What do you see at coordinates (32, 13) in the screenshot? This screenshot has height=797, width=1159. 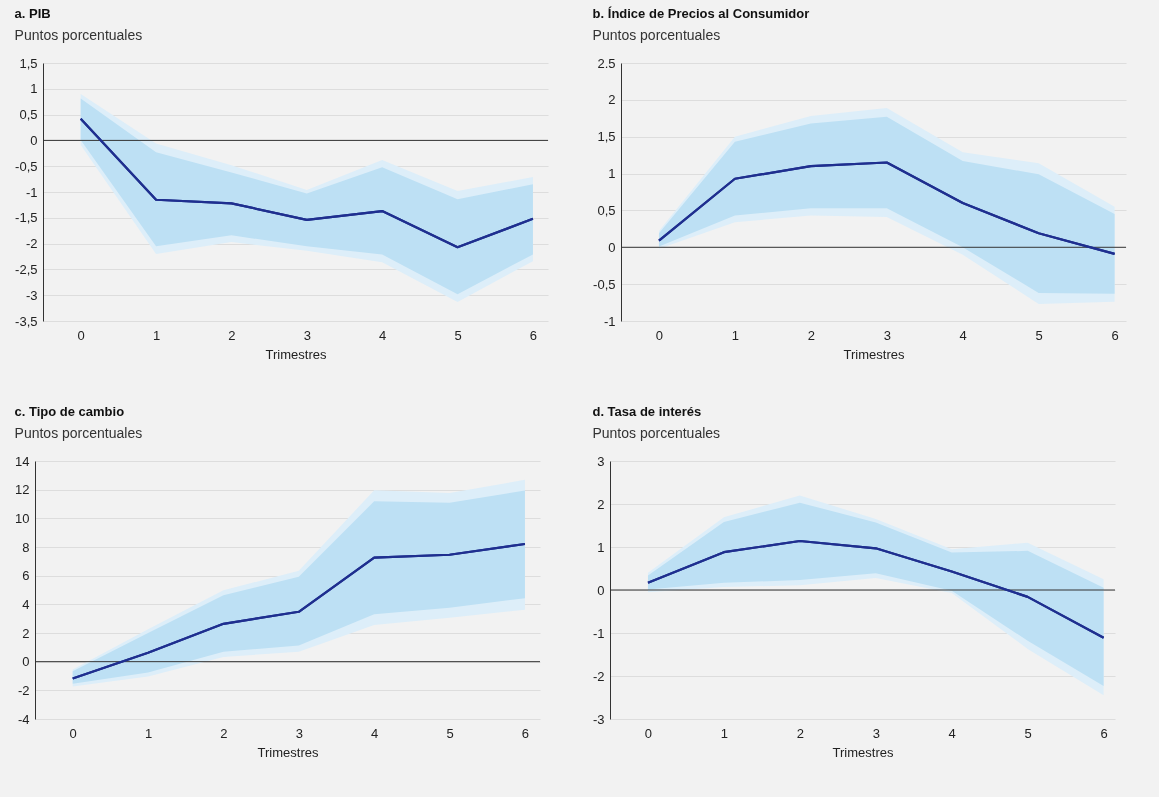 I see `chart-title: a. PIB` at bounding box center [32, 13].